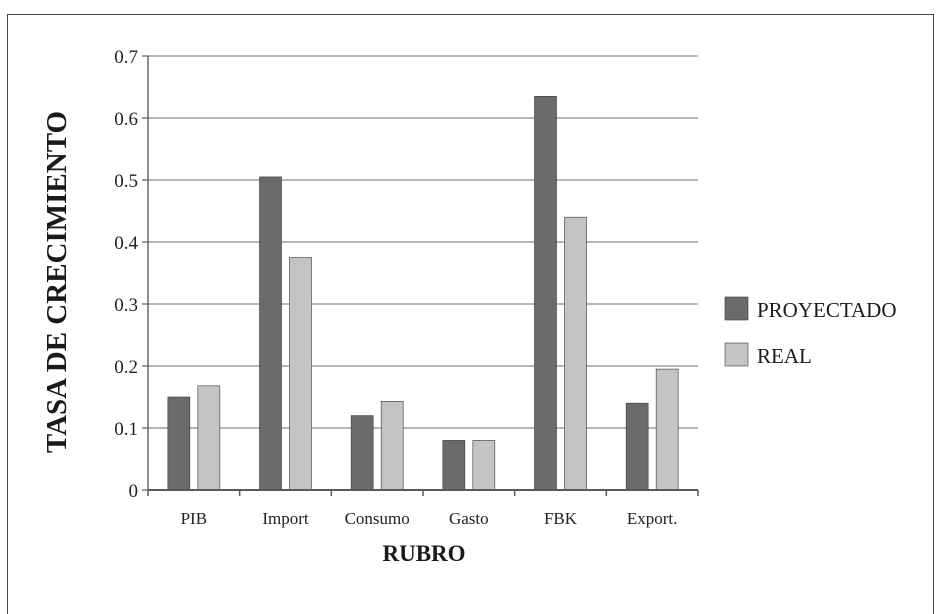 This screenshot has height=614, width=940. I want to click on x-axis-title: RUBRO, so click(423, 553).